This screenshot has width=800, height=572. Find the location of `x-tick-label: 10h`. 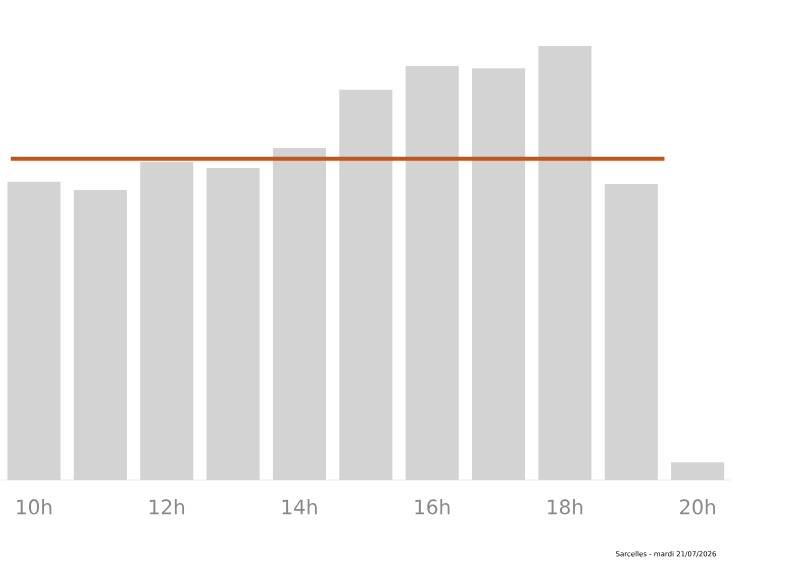

x-tick-label: 10h is located at coordinates (34, 507).